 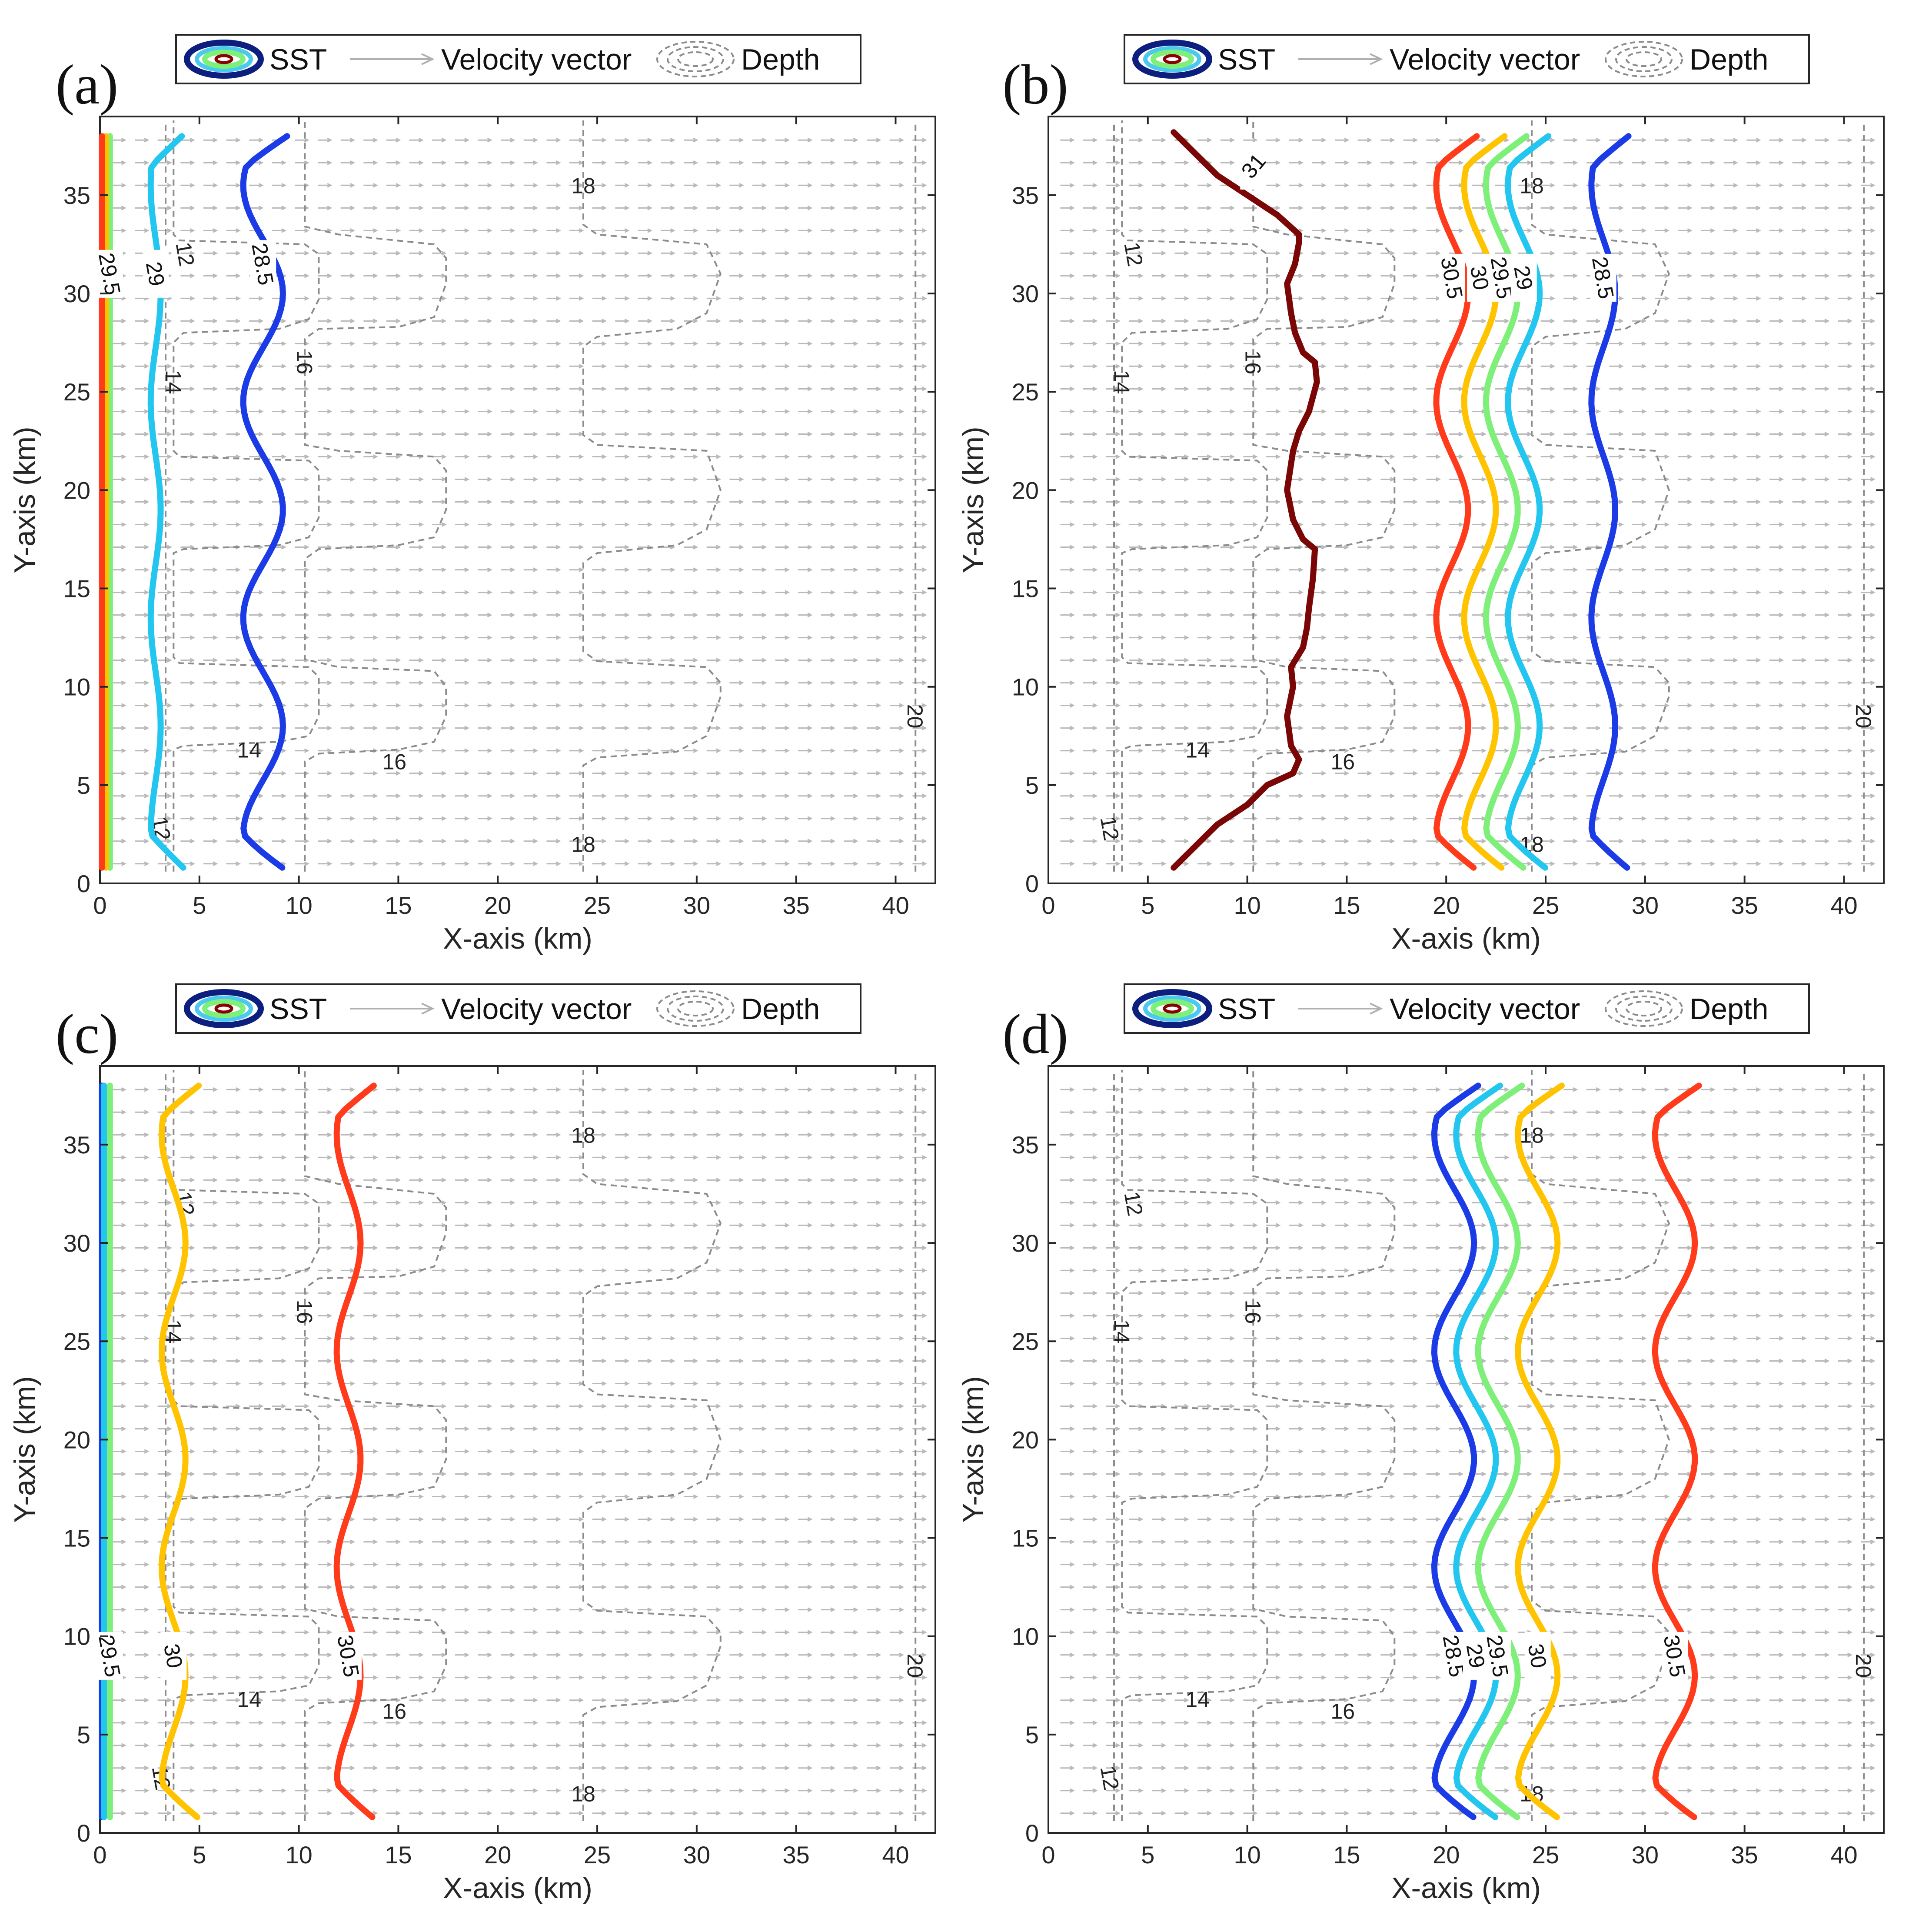 I want to click on x-tick-label: 5, so click(x=199, y=905).